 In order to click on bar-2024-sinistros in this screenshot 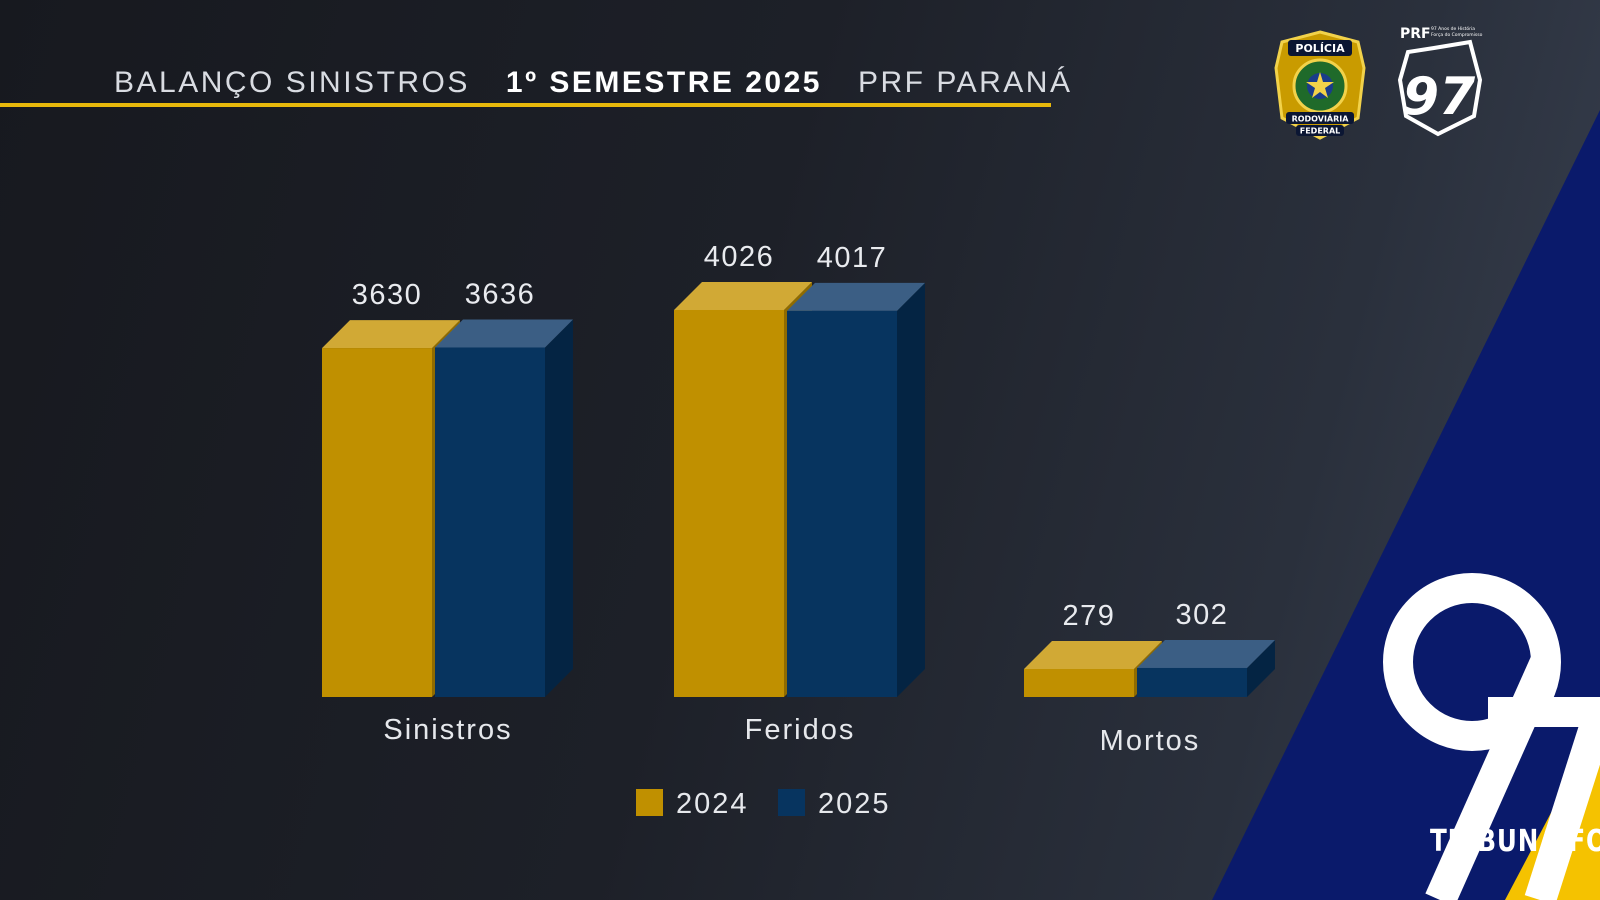, I will do `click(377, 522)`.